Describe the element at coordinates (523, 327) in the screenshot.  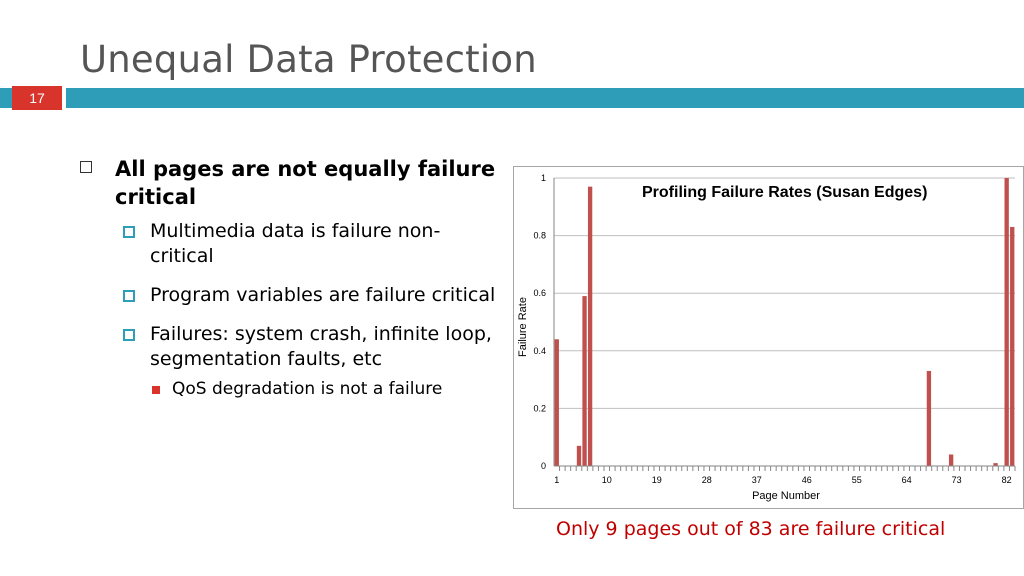
I see `y-axis-label: Failure Rate` at that location.